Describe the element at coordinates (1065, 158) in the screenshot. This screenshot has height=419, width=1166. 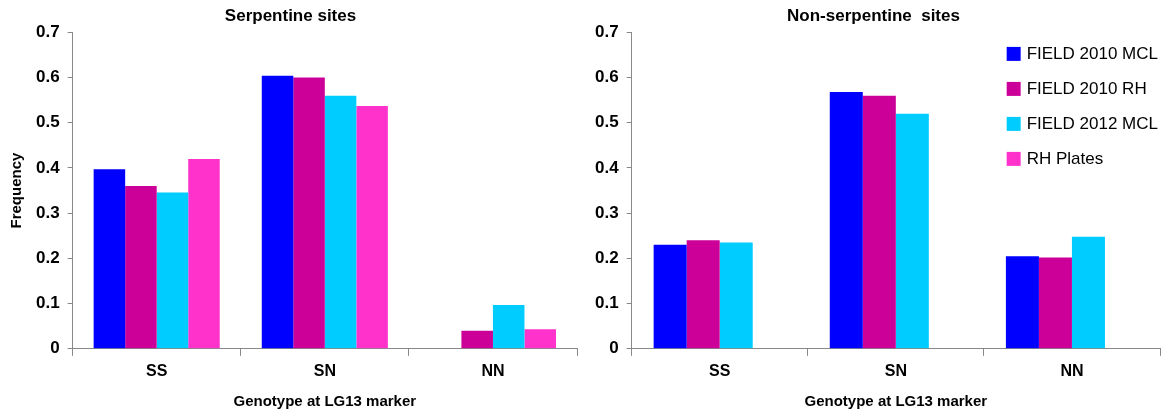
I see `legend-label: RH Plates` at that location.